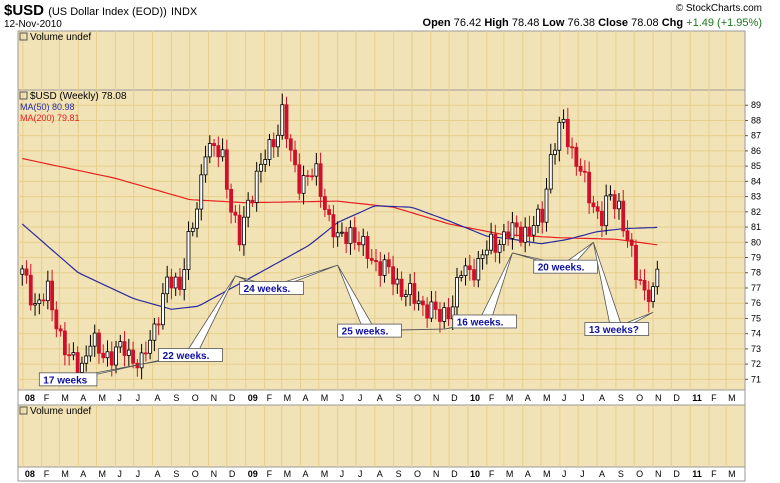 The width and height of the screenshot is (780, 483). I want to click on x-tick-label: 11, so click(697, 398).